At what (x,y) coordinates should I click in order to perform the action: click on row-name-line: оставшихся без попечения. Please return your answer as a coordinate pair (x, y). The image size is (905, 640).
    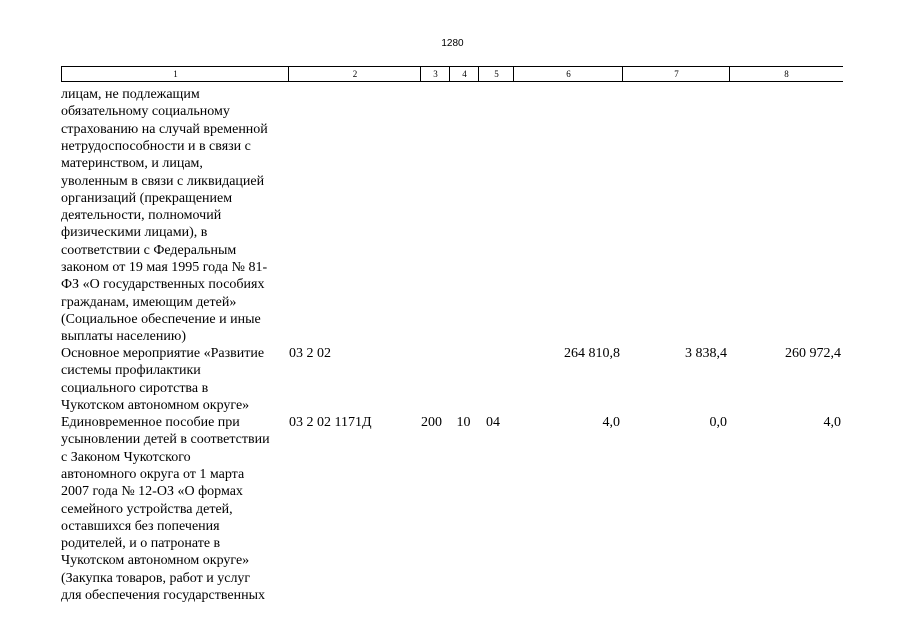
    Looking at the image, I should click on (140, 526).